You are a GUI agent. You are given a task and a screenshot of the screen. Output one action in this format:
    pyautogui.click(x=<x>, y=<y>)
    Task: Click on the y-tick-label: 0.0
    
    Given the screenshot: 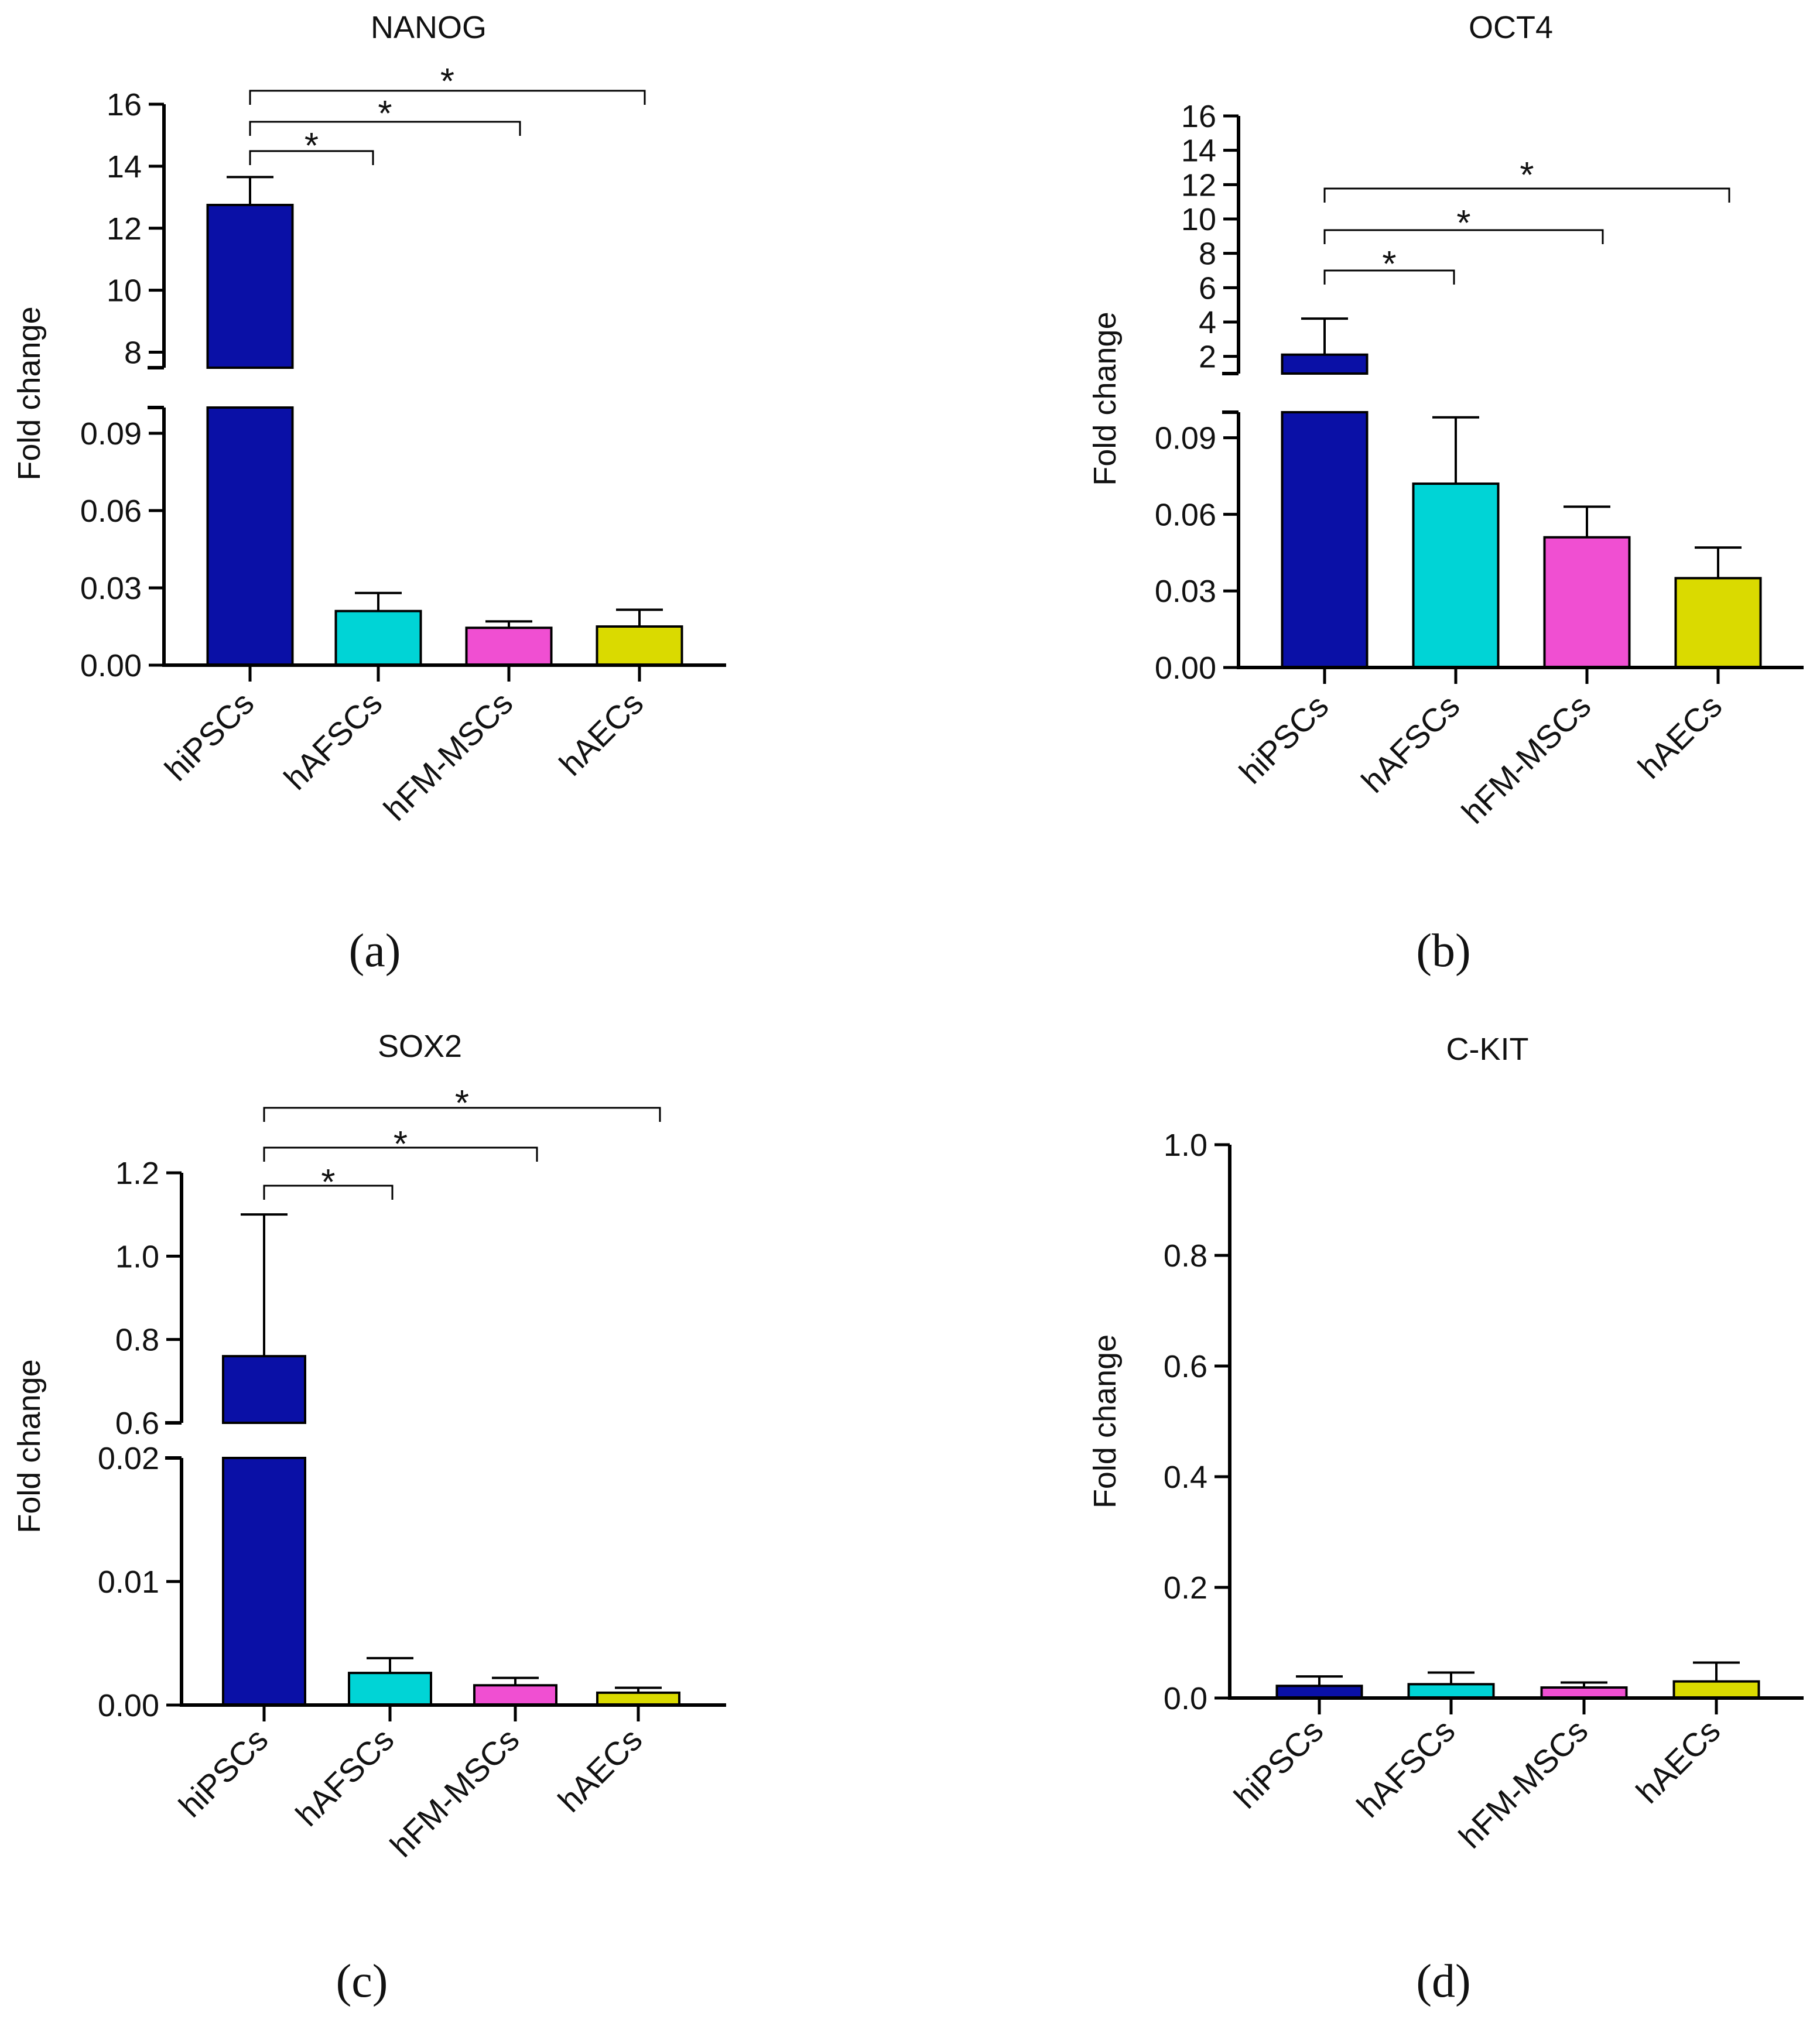 What is the action you would take?
    pyautogui.click(x=1185, y=1698)
    